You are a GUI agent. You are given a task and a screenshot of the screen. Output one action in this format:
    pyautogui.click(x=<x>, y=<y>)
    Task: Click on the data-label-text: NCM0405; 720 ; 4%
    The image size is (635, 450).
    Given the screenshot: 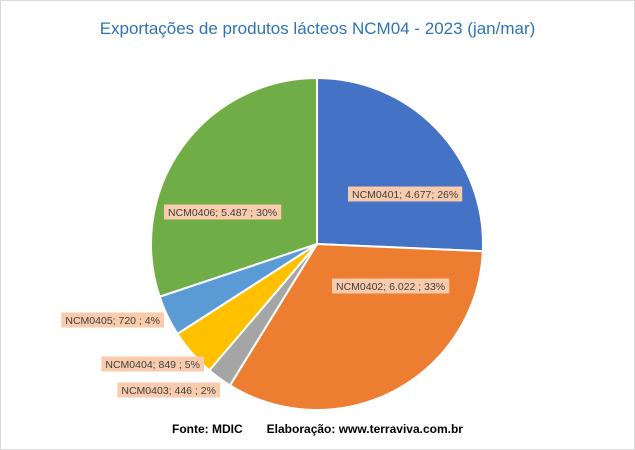 What is the action you would take?
    pyautogui.click(x=112, y=321)
    